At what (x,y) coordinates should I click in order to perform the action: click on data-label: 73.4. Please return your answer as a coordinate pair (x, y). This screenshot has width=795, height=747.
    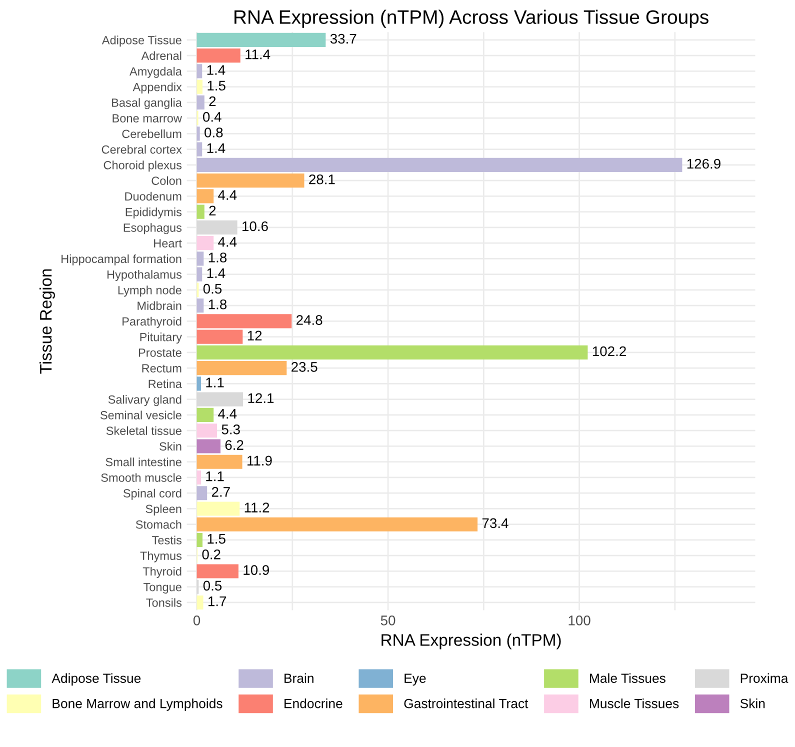
    Looking at the image, I should click on (495, 523).